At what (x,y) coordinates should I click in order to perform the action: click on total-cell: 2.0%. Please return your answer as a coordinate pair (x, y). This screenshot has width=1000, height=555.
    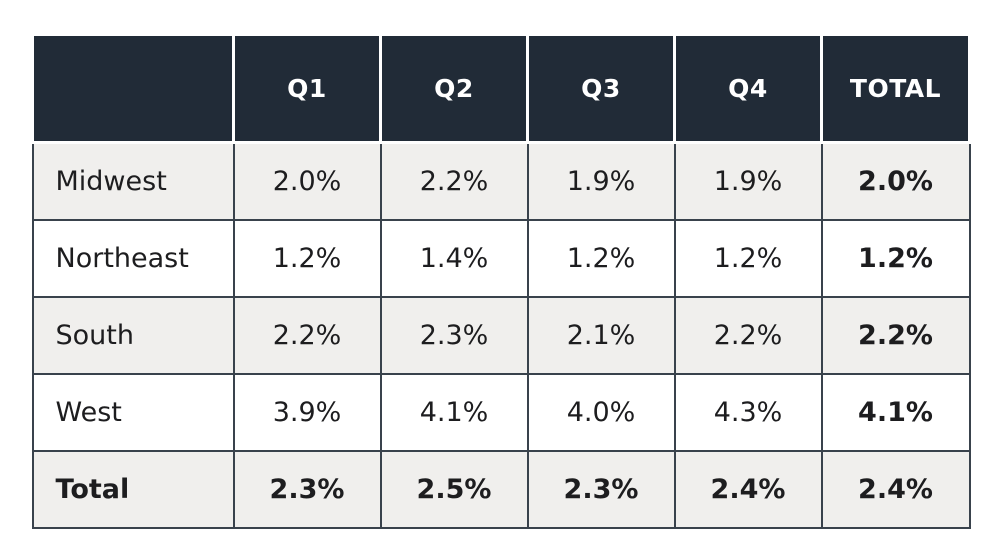
    Looking at the image, I should click on (895, 181).